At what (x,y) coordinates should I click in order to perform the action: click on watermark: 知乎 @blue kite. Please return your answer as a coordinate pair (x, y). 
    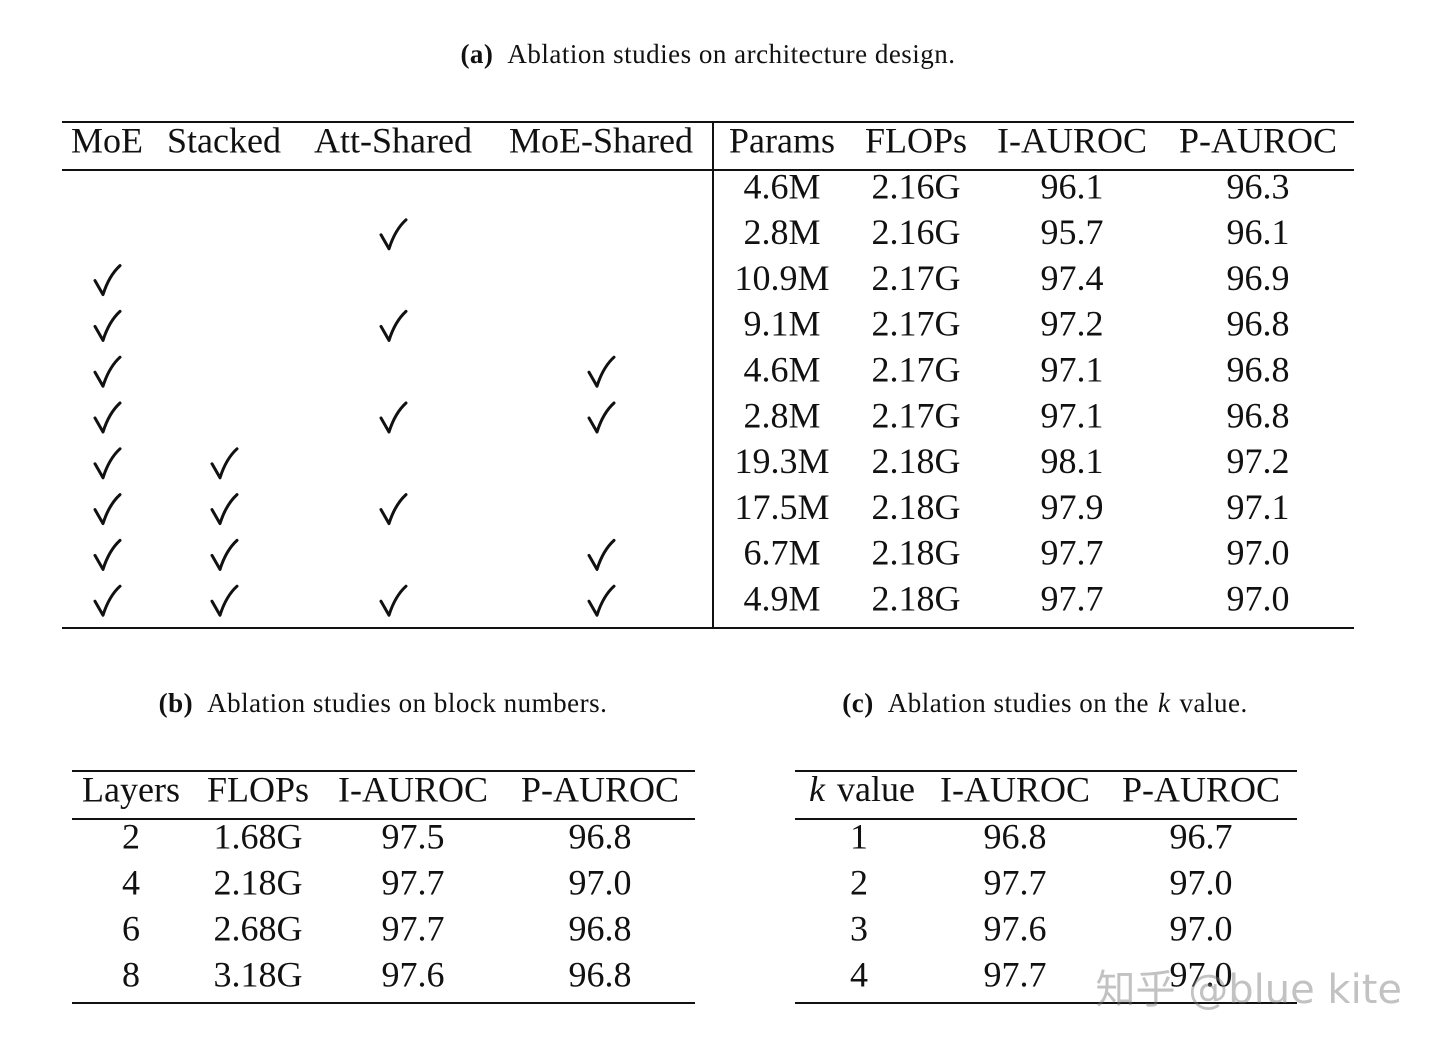
    Looking at the image, I should click on (1249, 990).